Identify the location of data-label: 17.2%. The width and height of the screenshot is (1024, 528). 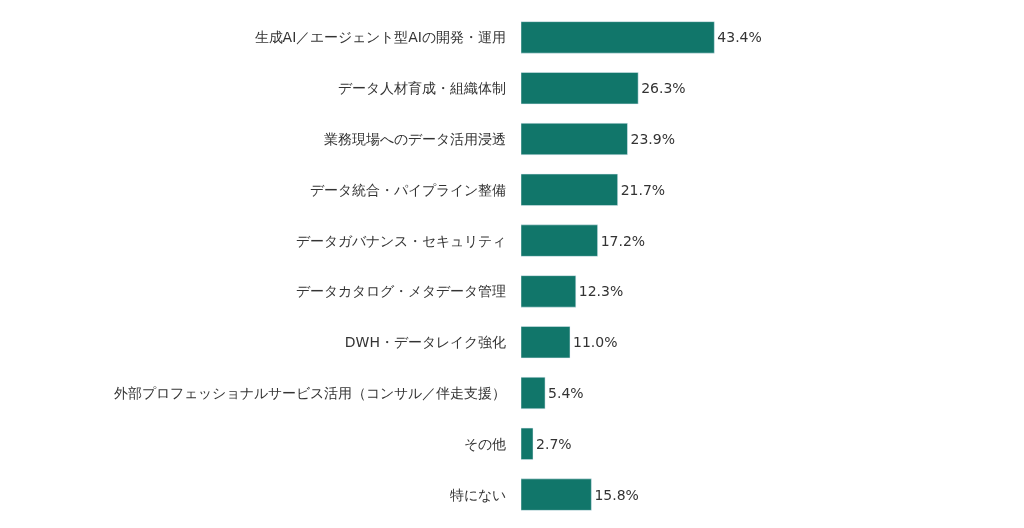
(623, 240).